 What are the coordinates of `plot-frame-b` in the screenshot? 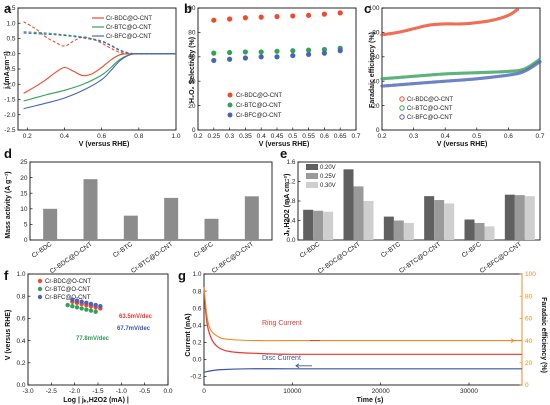 It's located at (277, 69).